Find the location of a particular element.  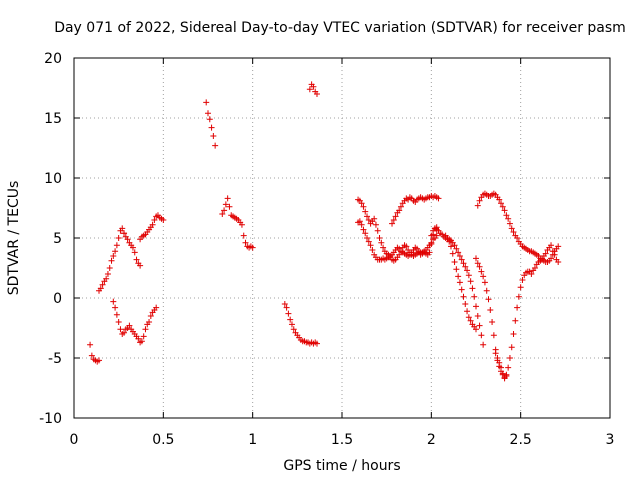

series-s17 is located at coordinates (501, 365).